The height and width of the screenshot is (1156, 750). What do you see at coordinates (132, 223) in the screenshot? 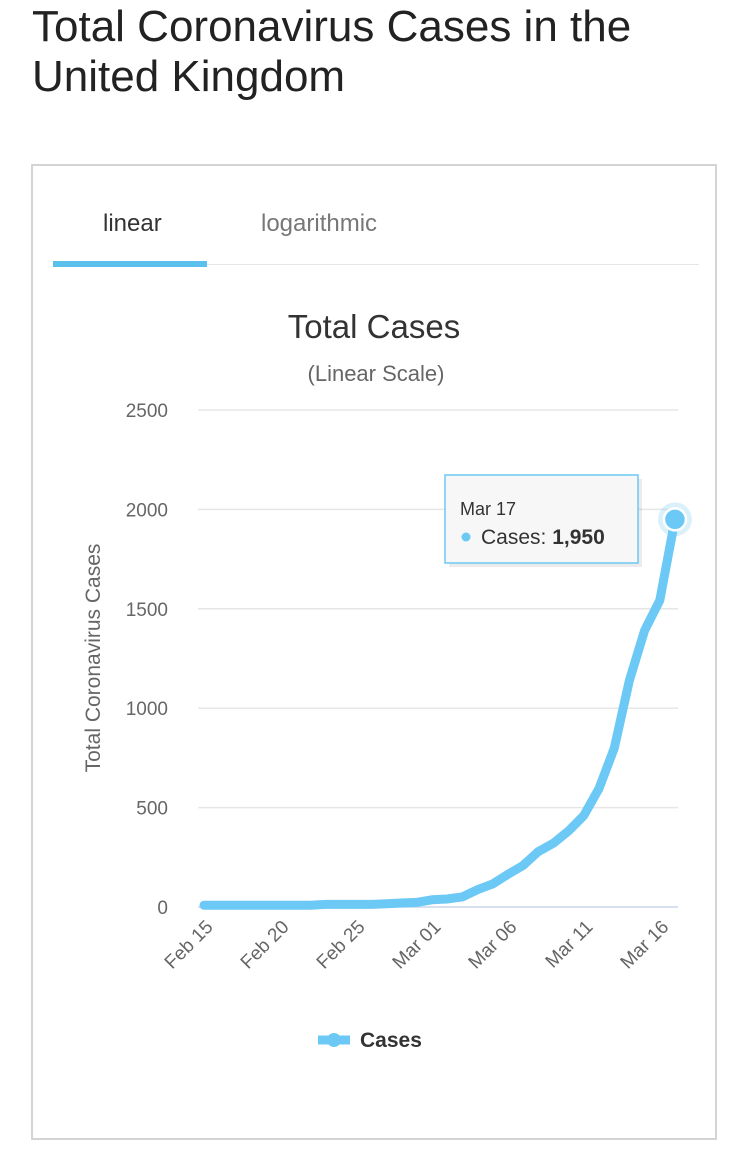
I see `tab-linear: linear` at bounding box center [132, 223].